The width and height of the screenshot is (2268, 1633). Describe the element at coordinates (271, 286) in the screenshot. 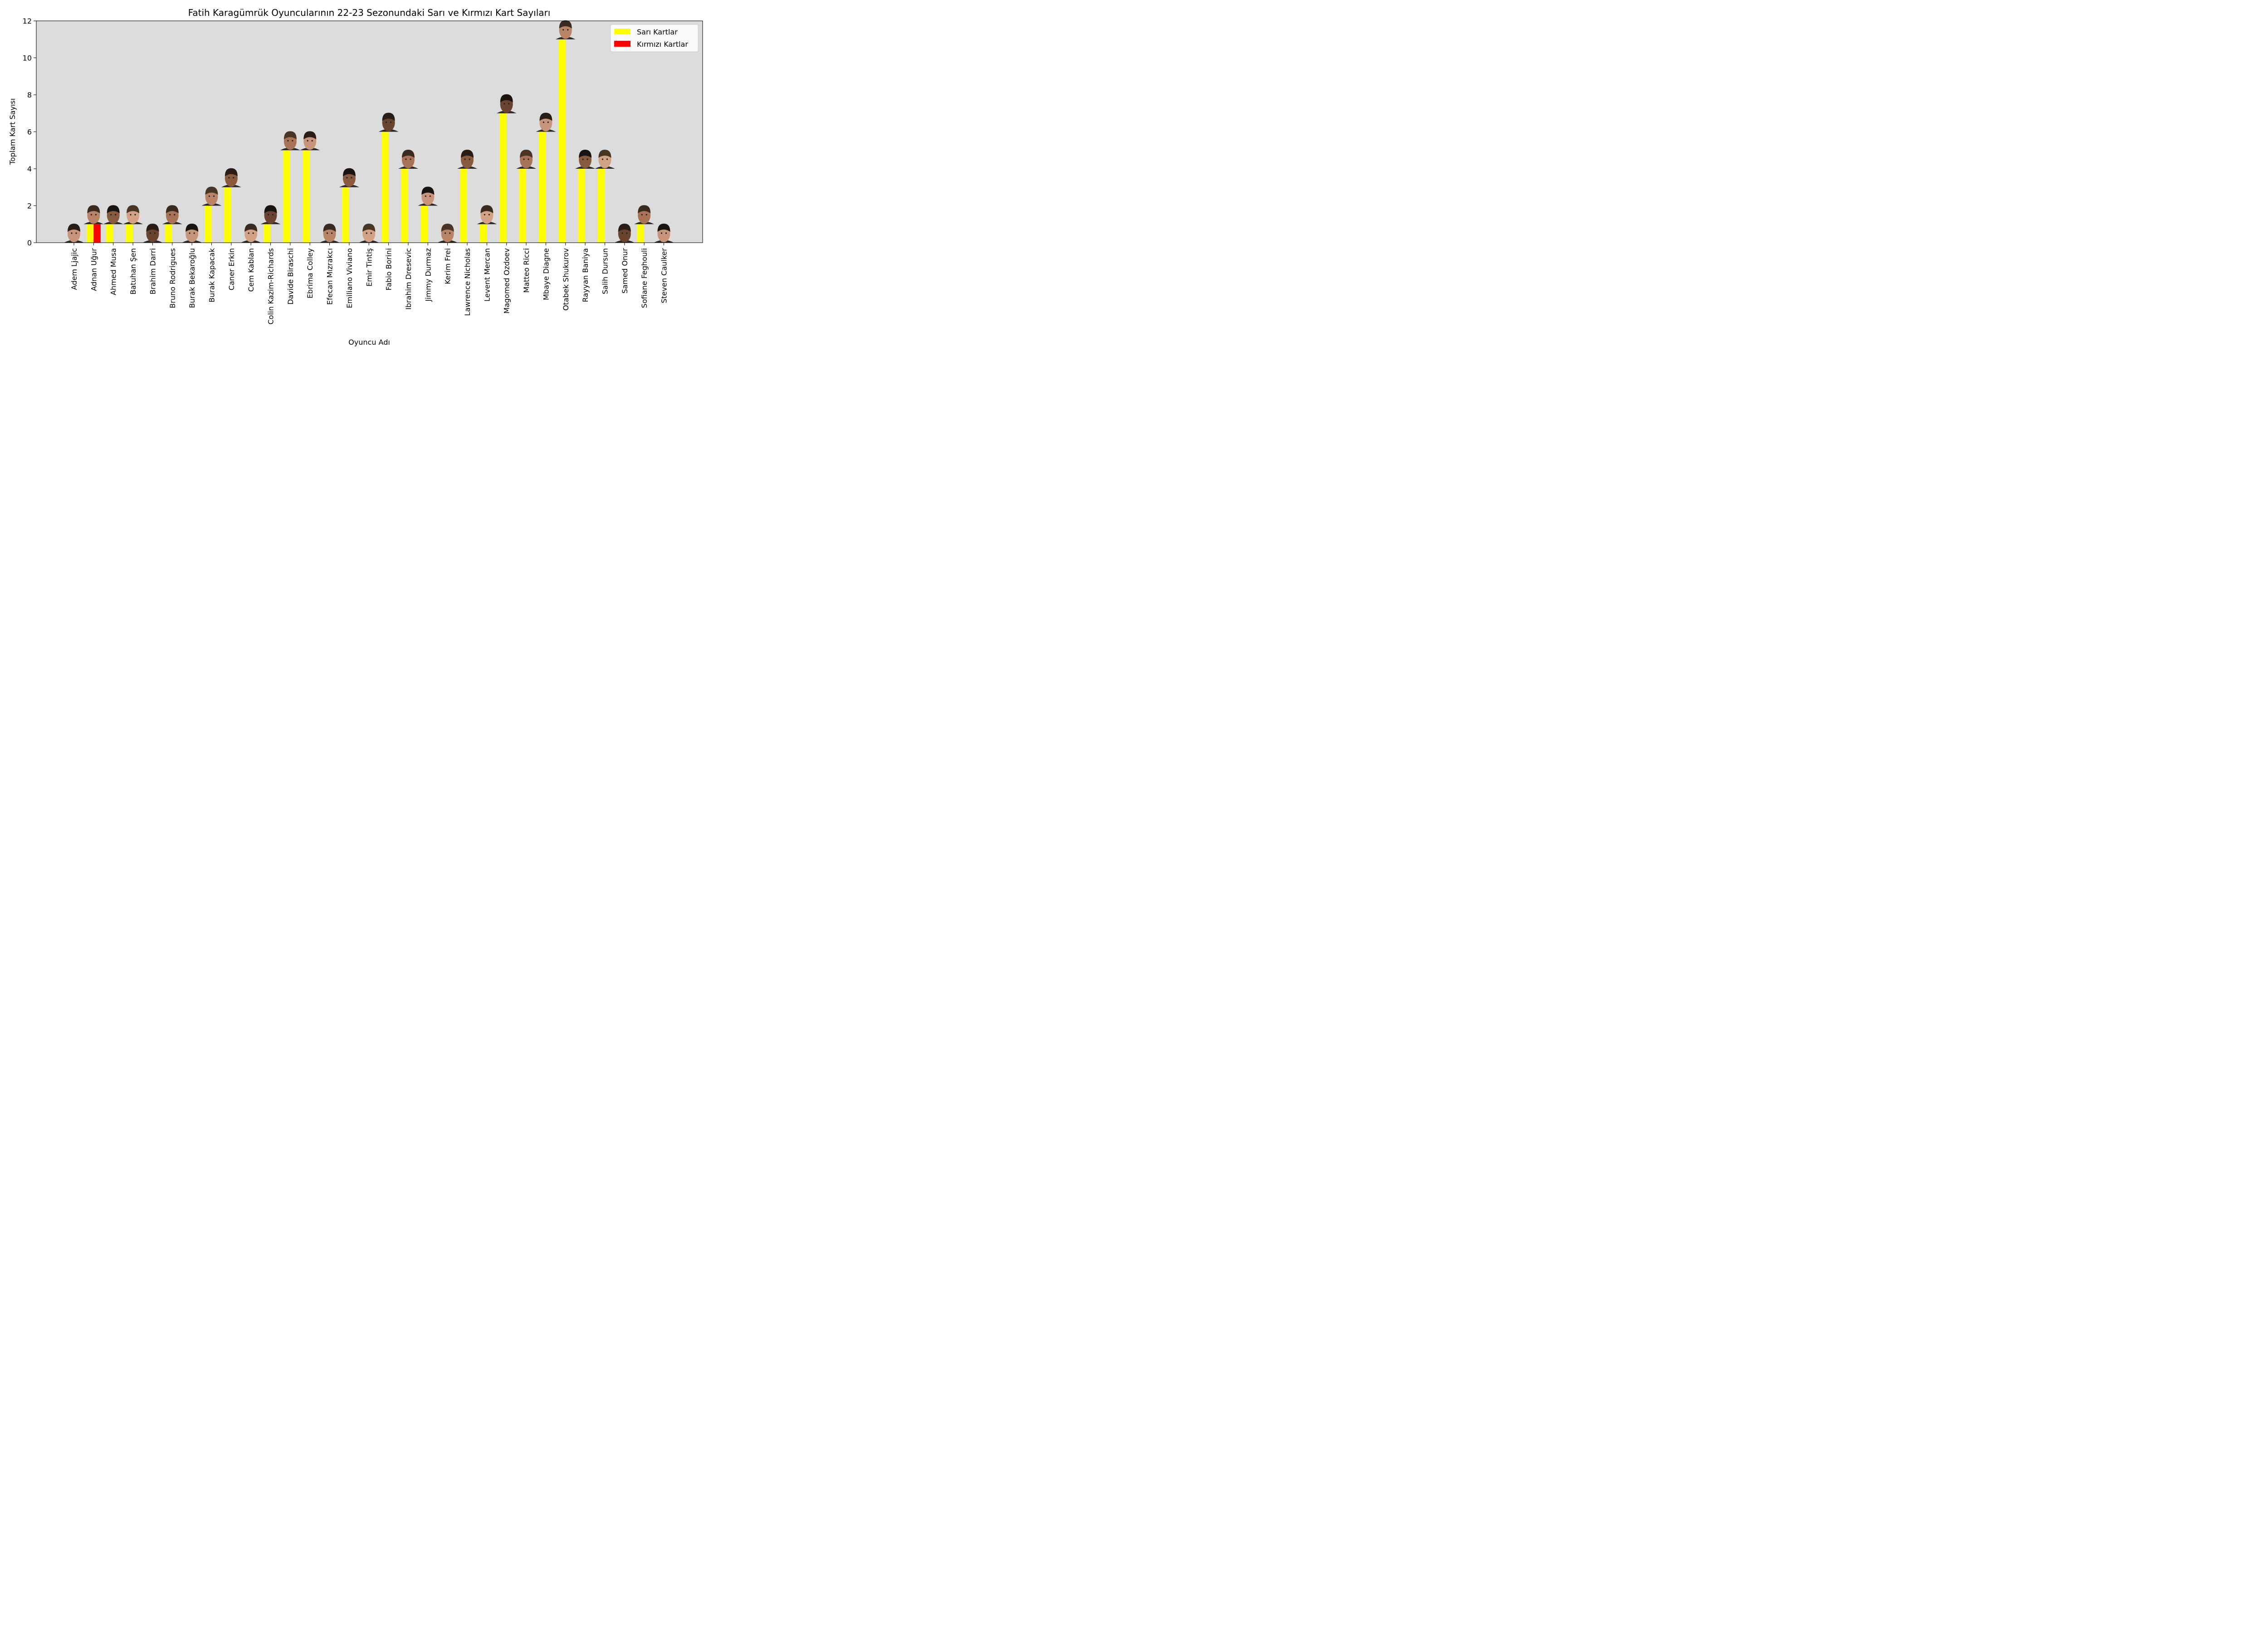

I see `x-tick-label: Colin Kazim-Richards` at that location.